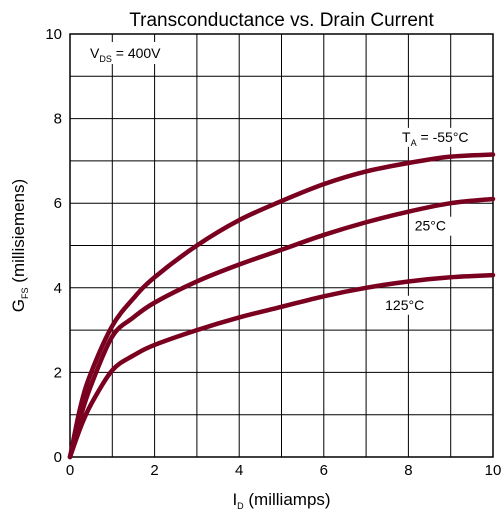 The height and width of the screenshot is (517, 504). Describe the element at coordinates (239, 470) in the screenshot. I see `x-tick-label: 4` at that location.